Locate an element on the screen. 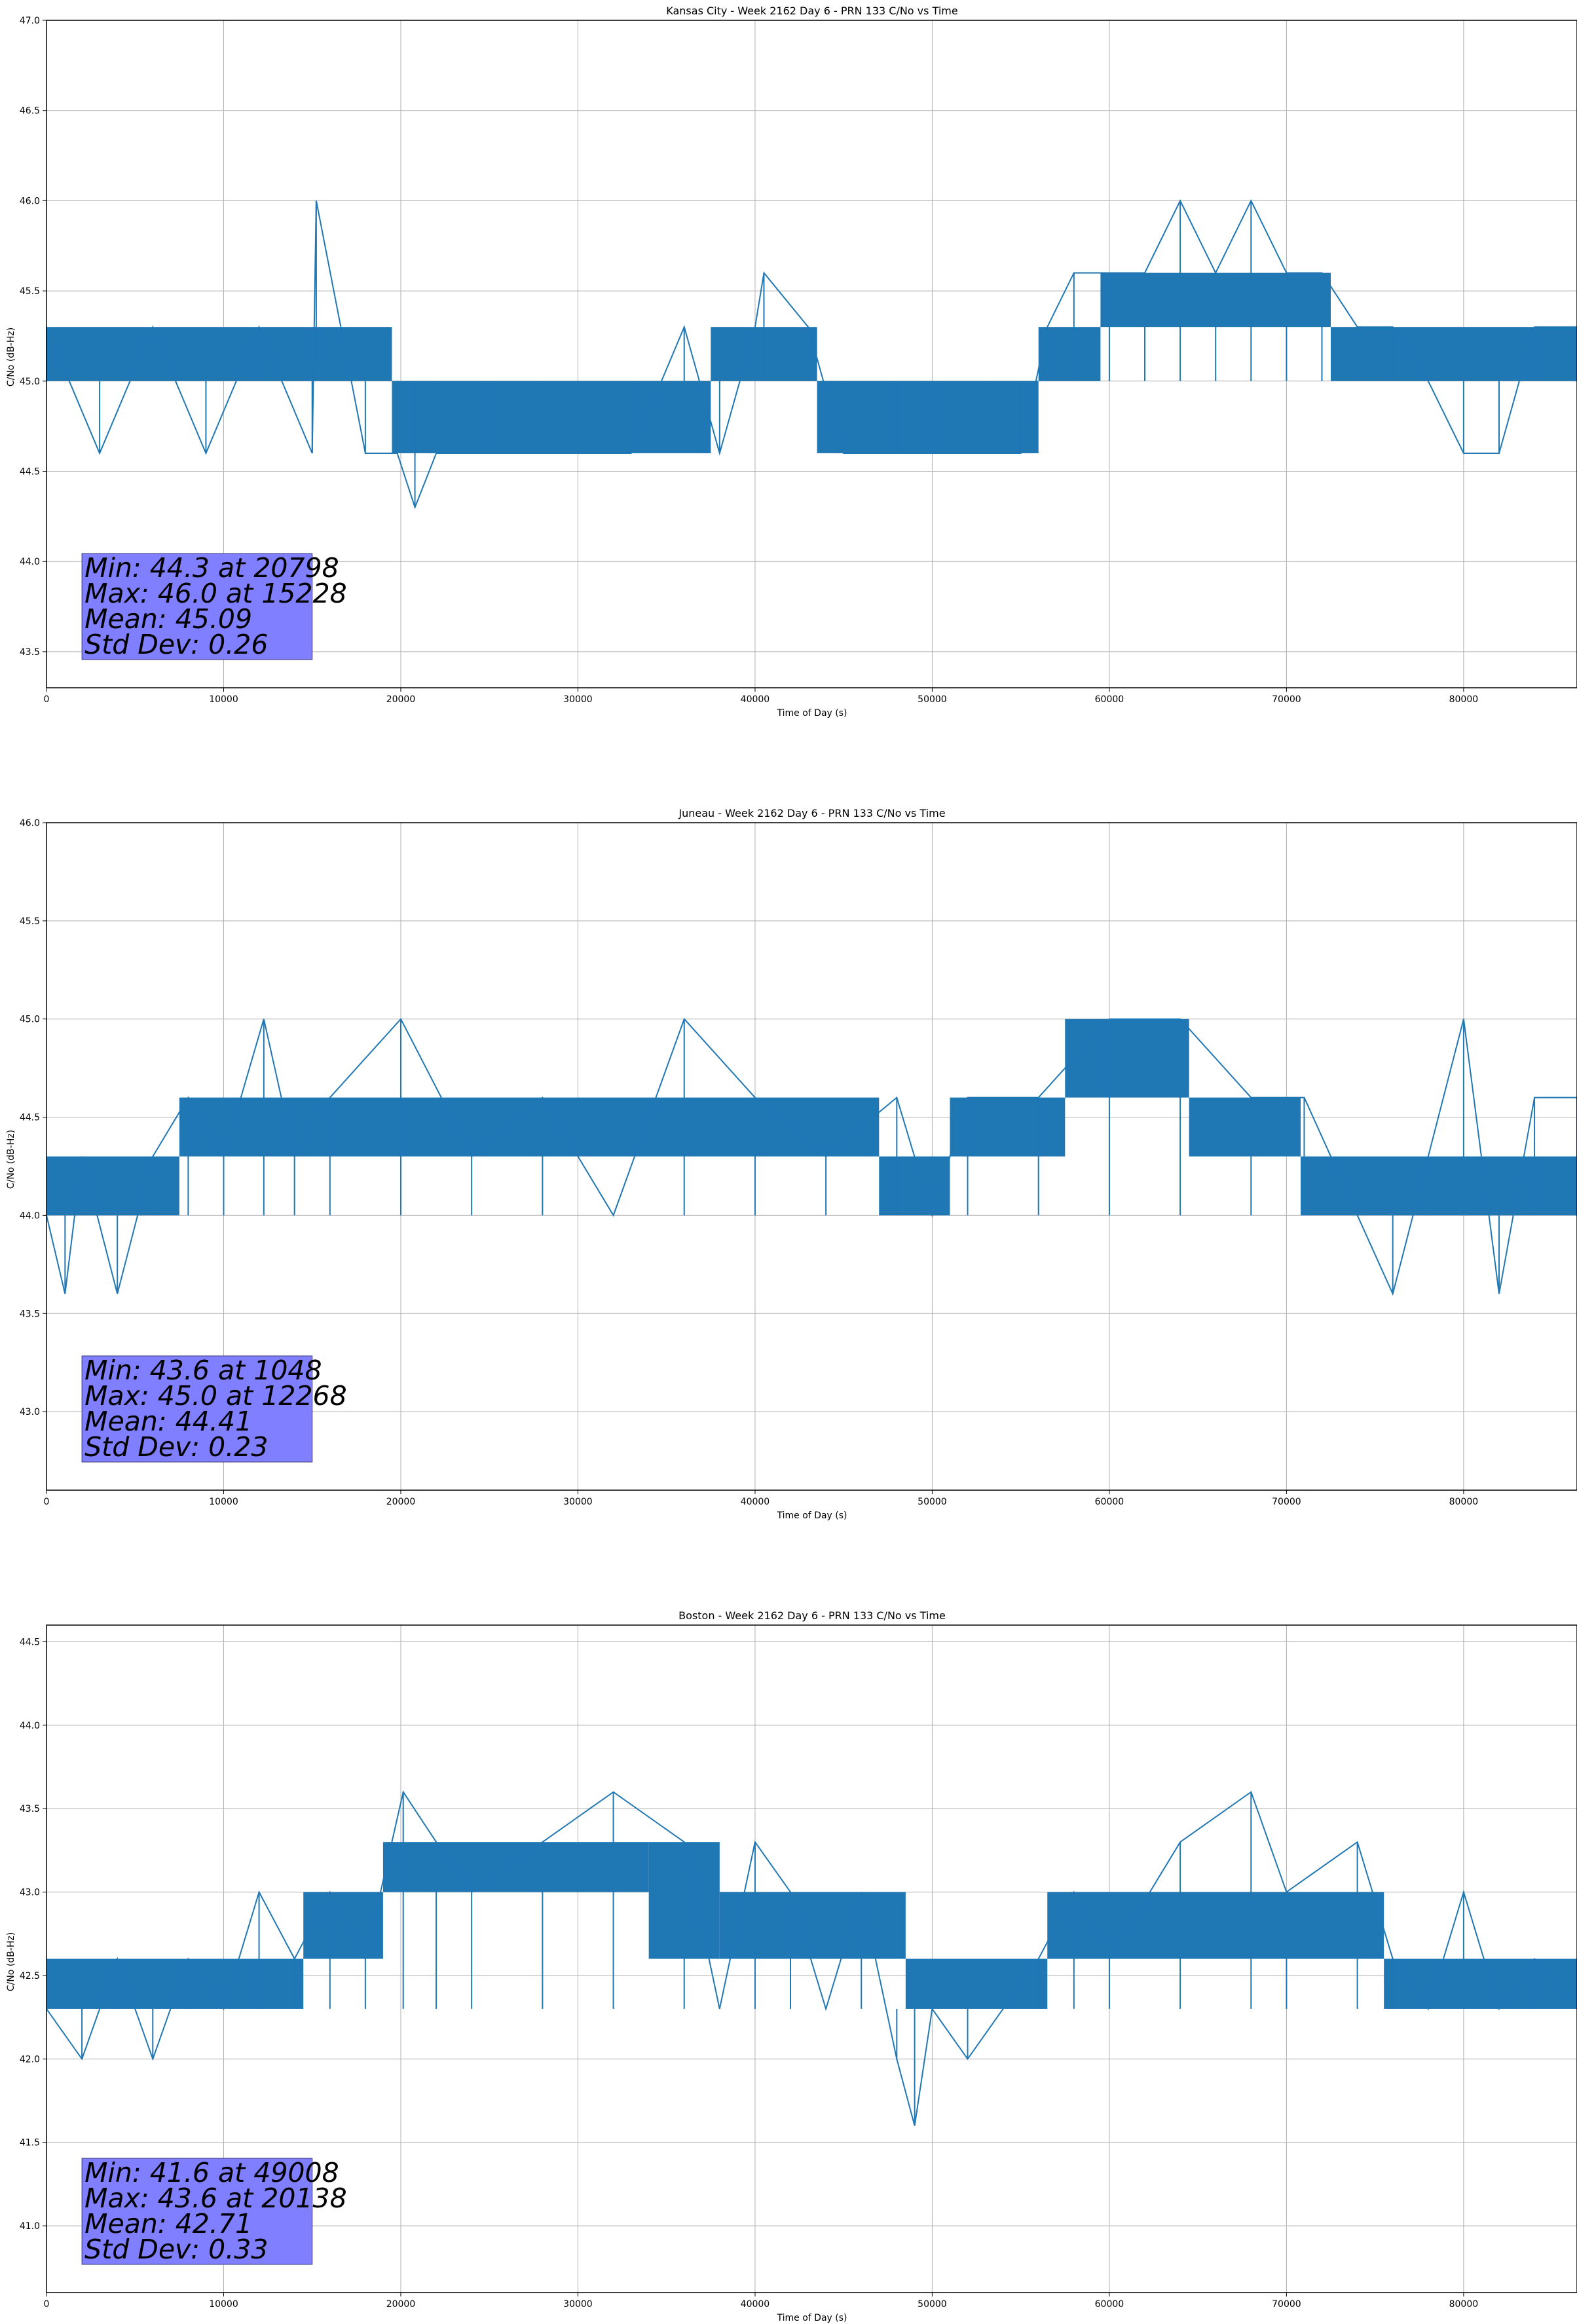 This screenshot has width=1577, height=2324. y-tick-label: 46.5 is located at coordinates (30, 111).